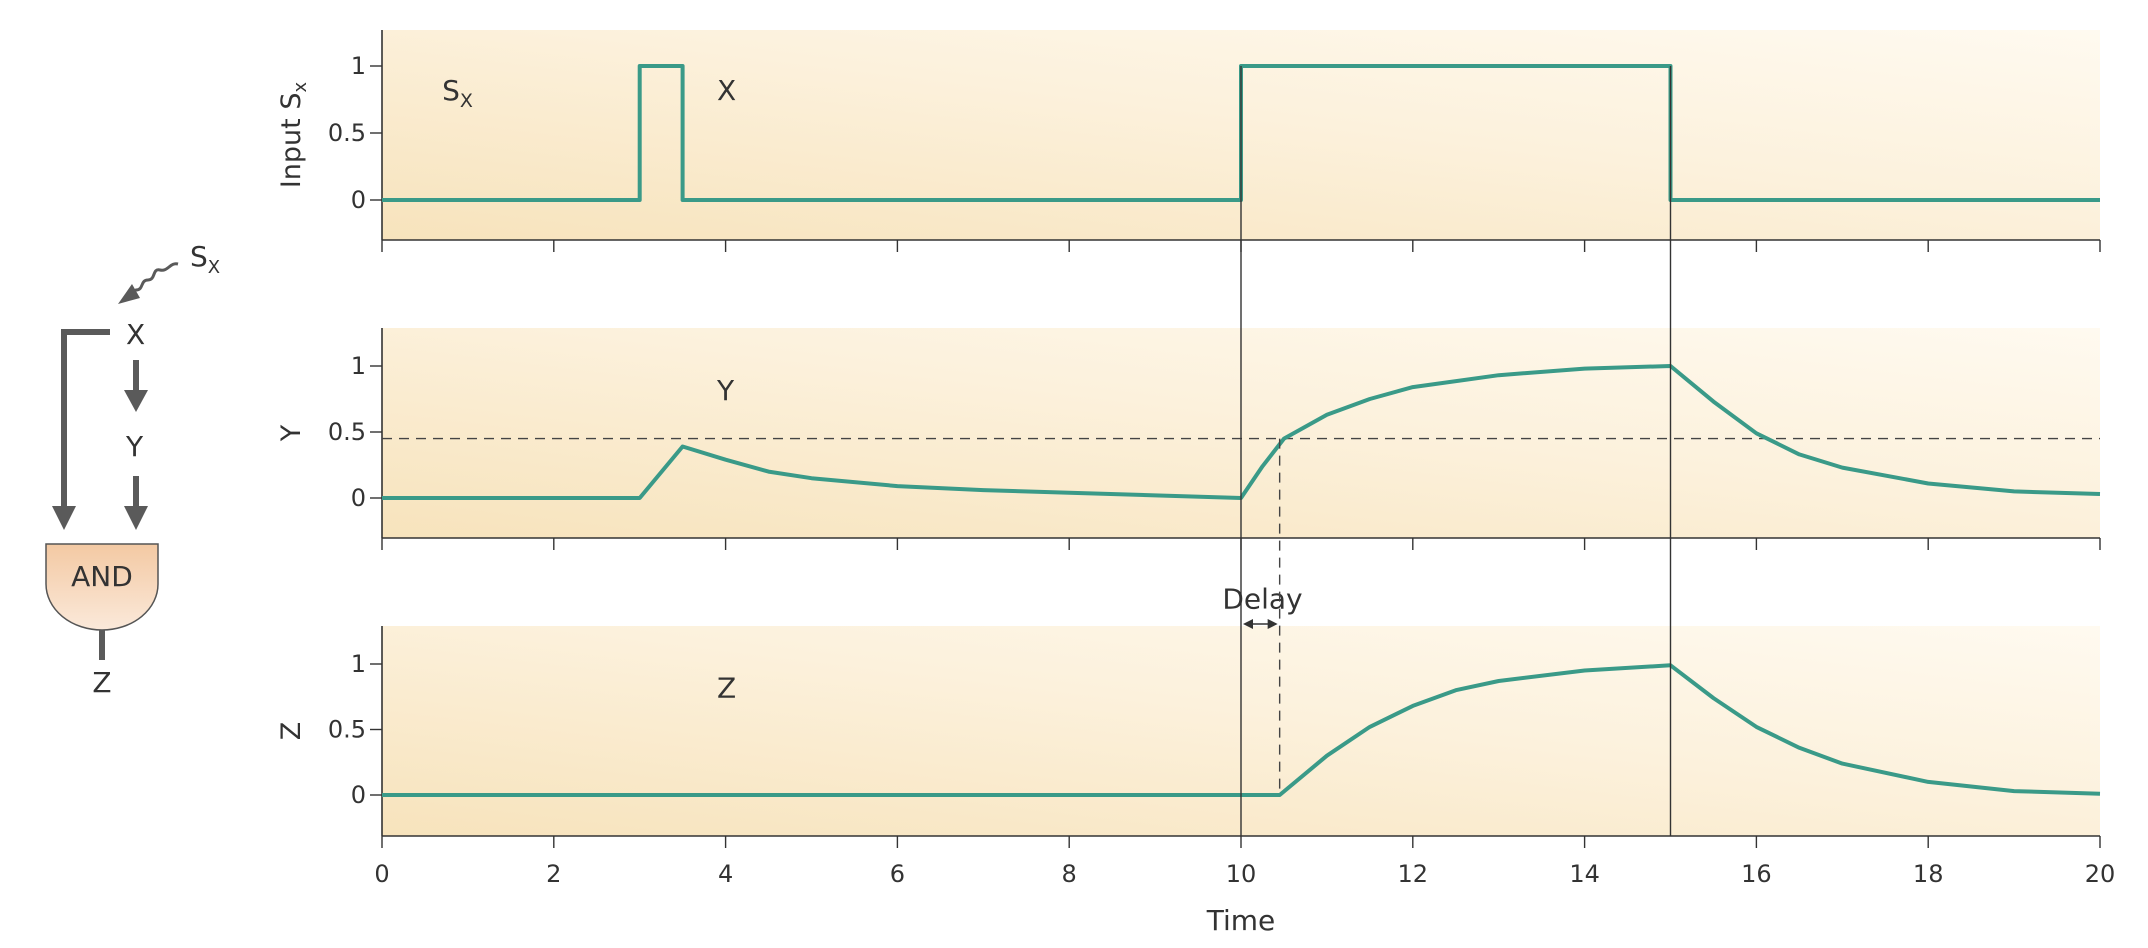 The height and width of the screenshot is (948, 2148). Describe the element at coordinates (725, 390) in the screenshot. I see `panel-annotation: Y` at that location.